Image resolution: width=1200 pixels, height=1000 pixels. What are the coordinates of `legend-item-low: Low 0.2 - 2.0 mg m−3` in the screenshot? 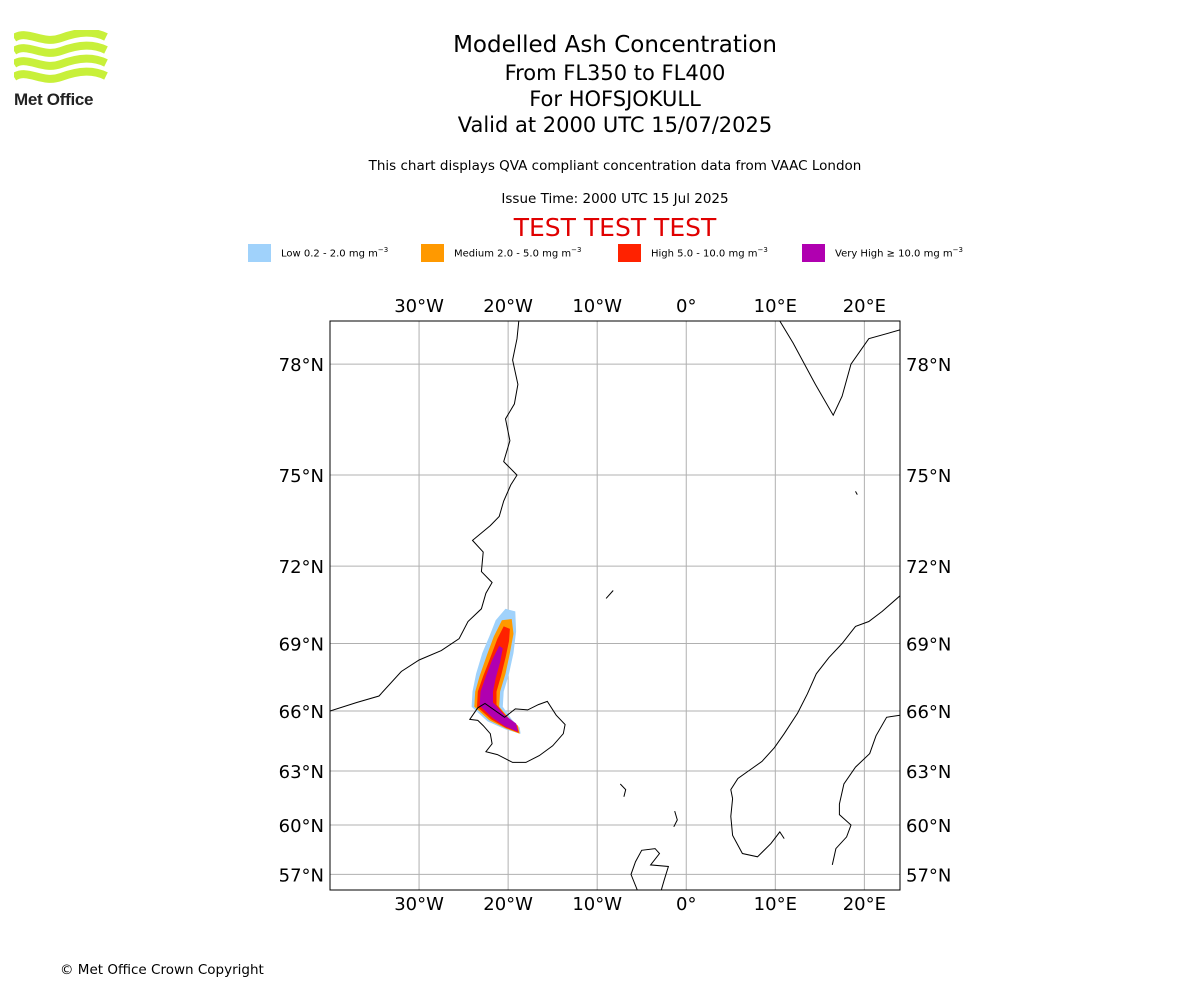 It's located at (318, 253).